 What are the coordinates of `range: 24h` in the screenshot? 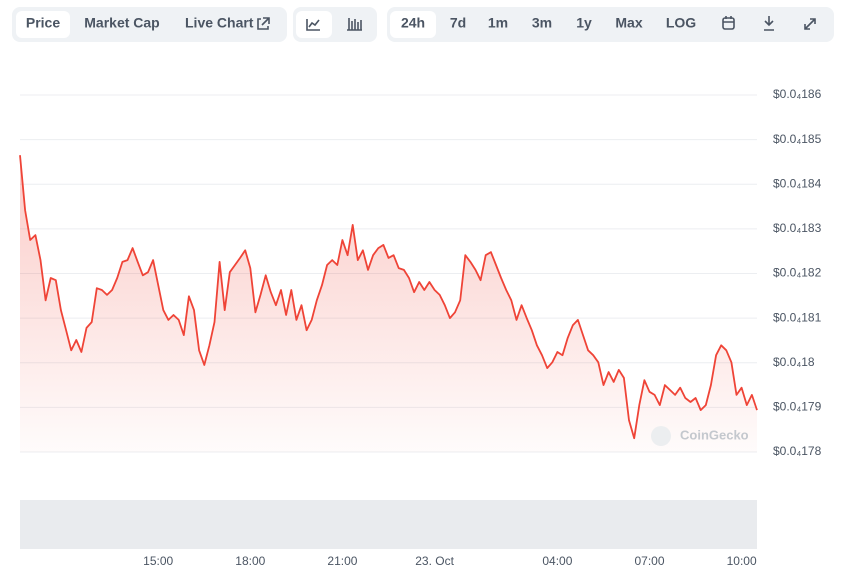 It's located at (413, 23).